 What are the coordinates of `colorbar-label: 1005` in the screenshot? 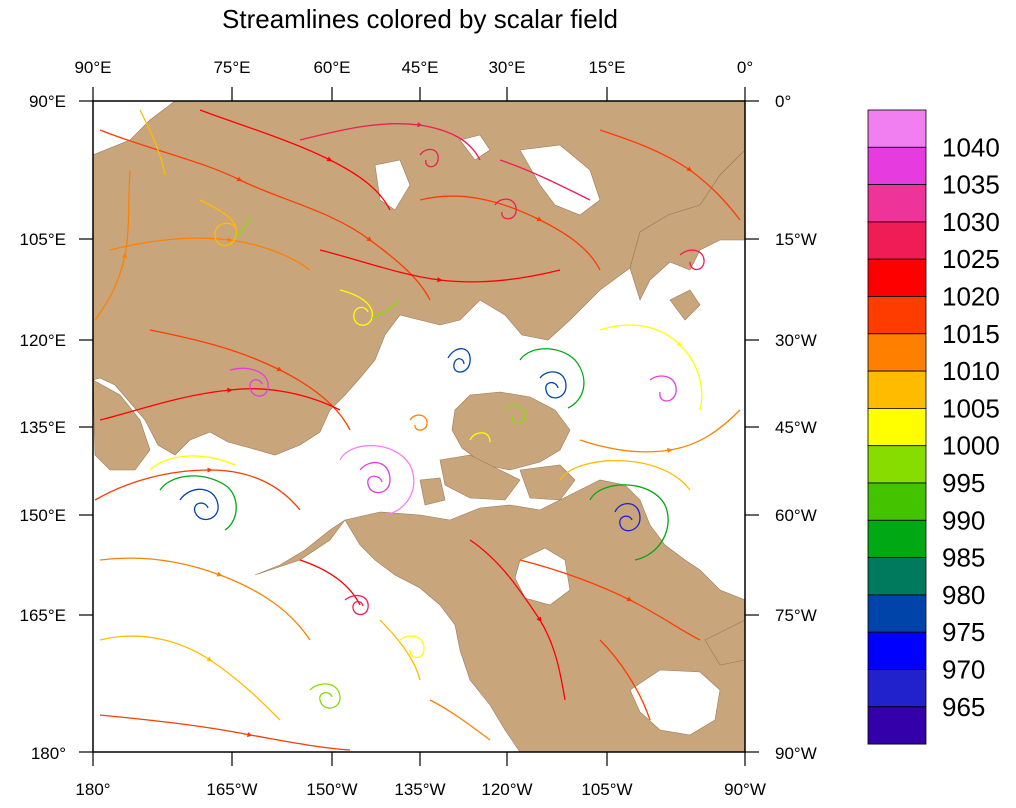 It's located at (971, 408).